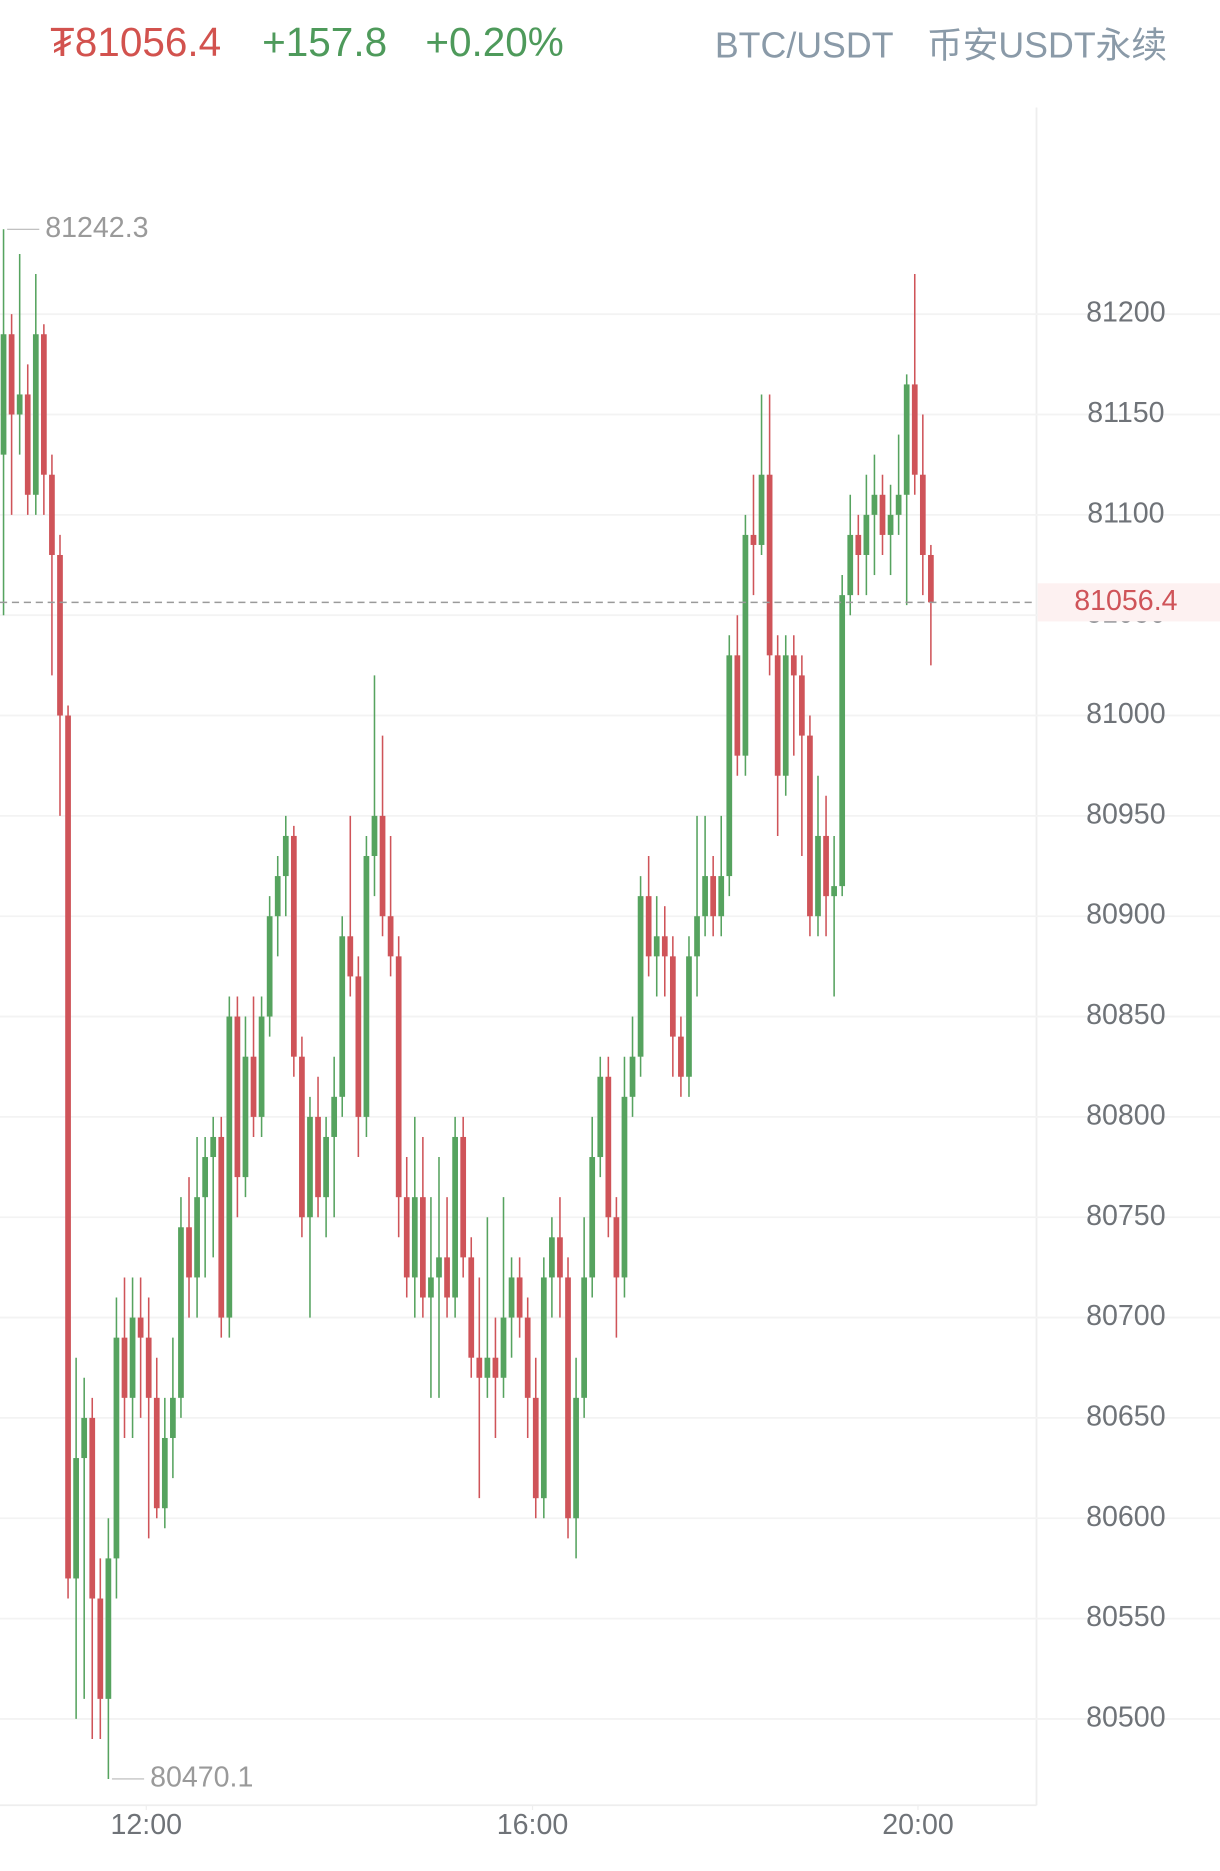  I want to click on low-mark-label: 80470.1, so click(201, 1777).